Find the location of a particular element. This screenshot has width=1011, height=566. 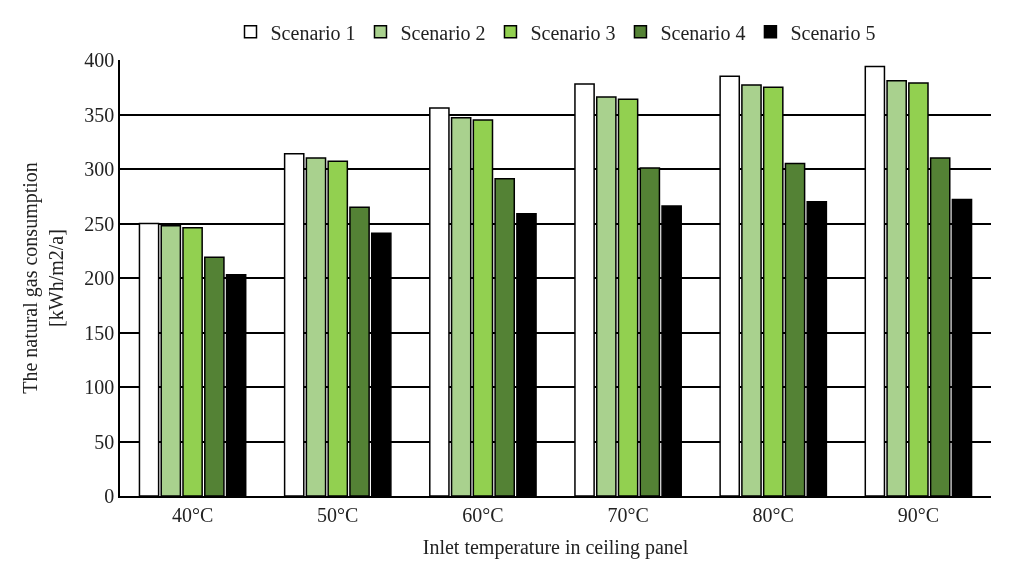

y-tick-label: 100 is located at coordinates (99, 387).